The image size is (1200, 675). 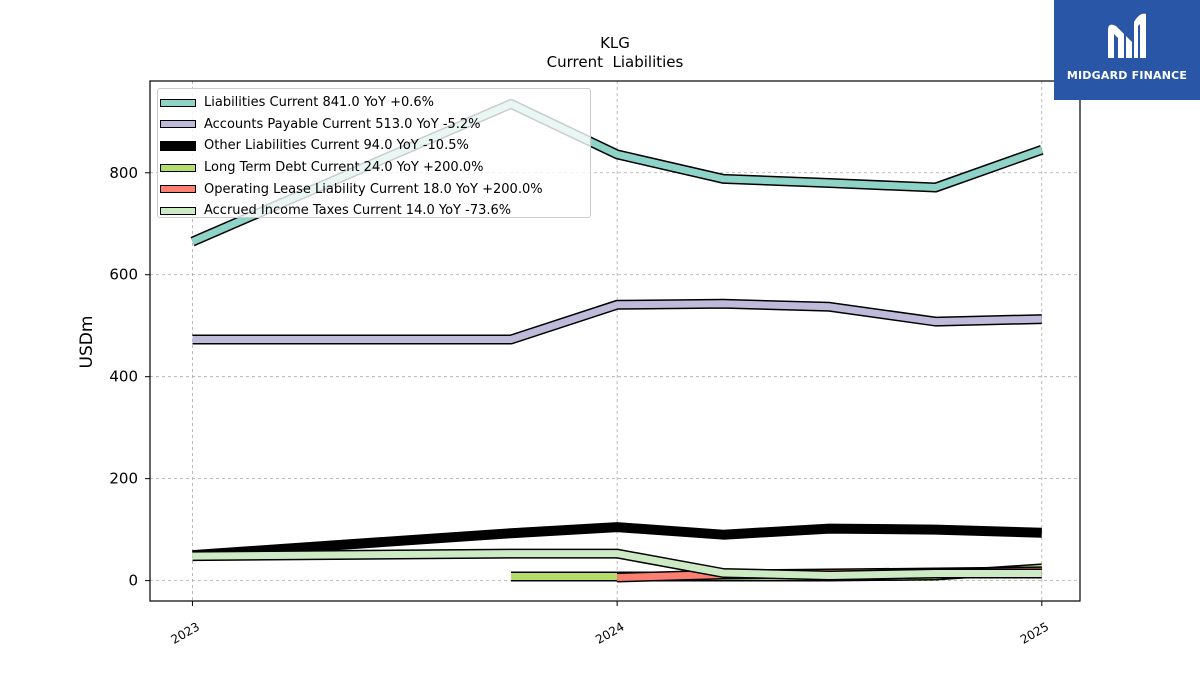 What do you see at coordinates (615, 43) in the screenshot?
I see `chart-title: KLG` at bounding box center [615, 43].